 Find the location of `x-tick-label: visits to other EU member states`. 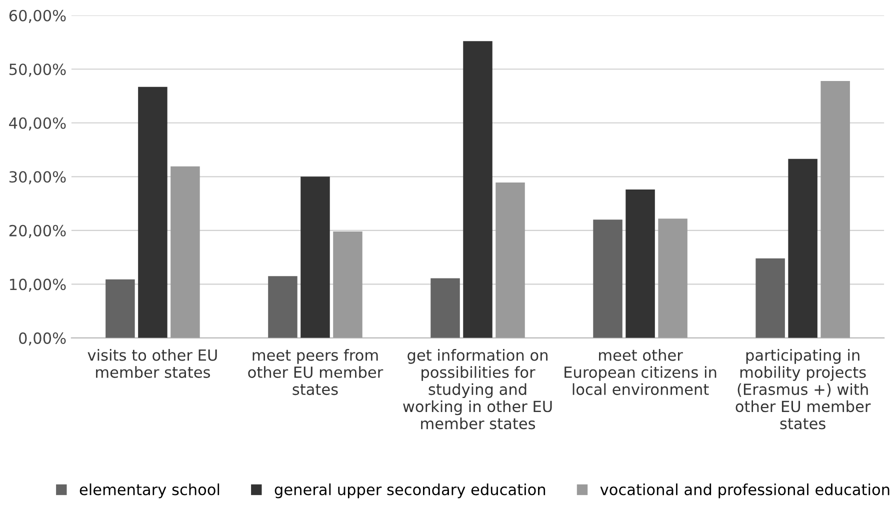

x-tick-label: visits to other EU member states is located at coordinates (152, 363).